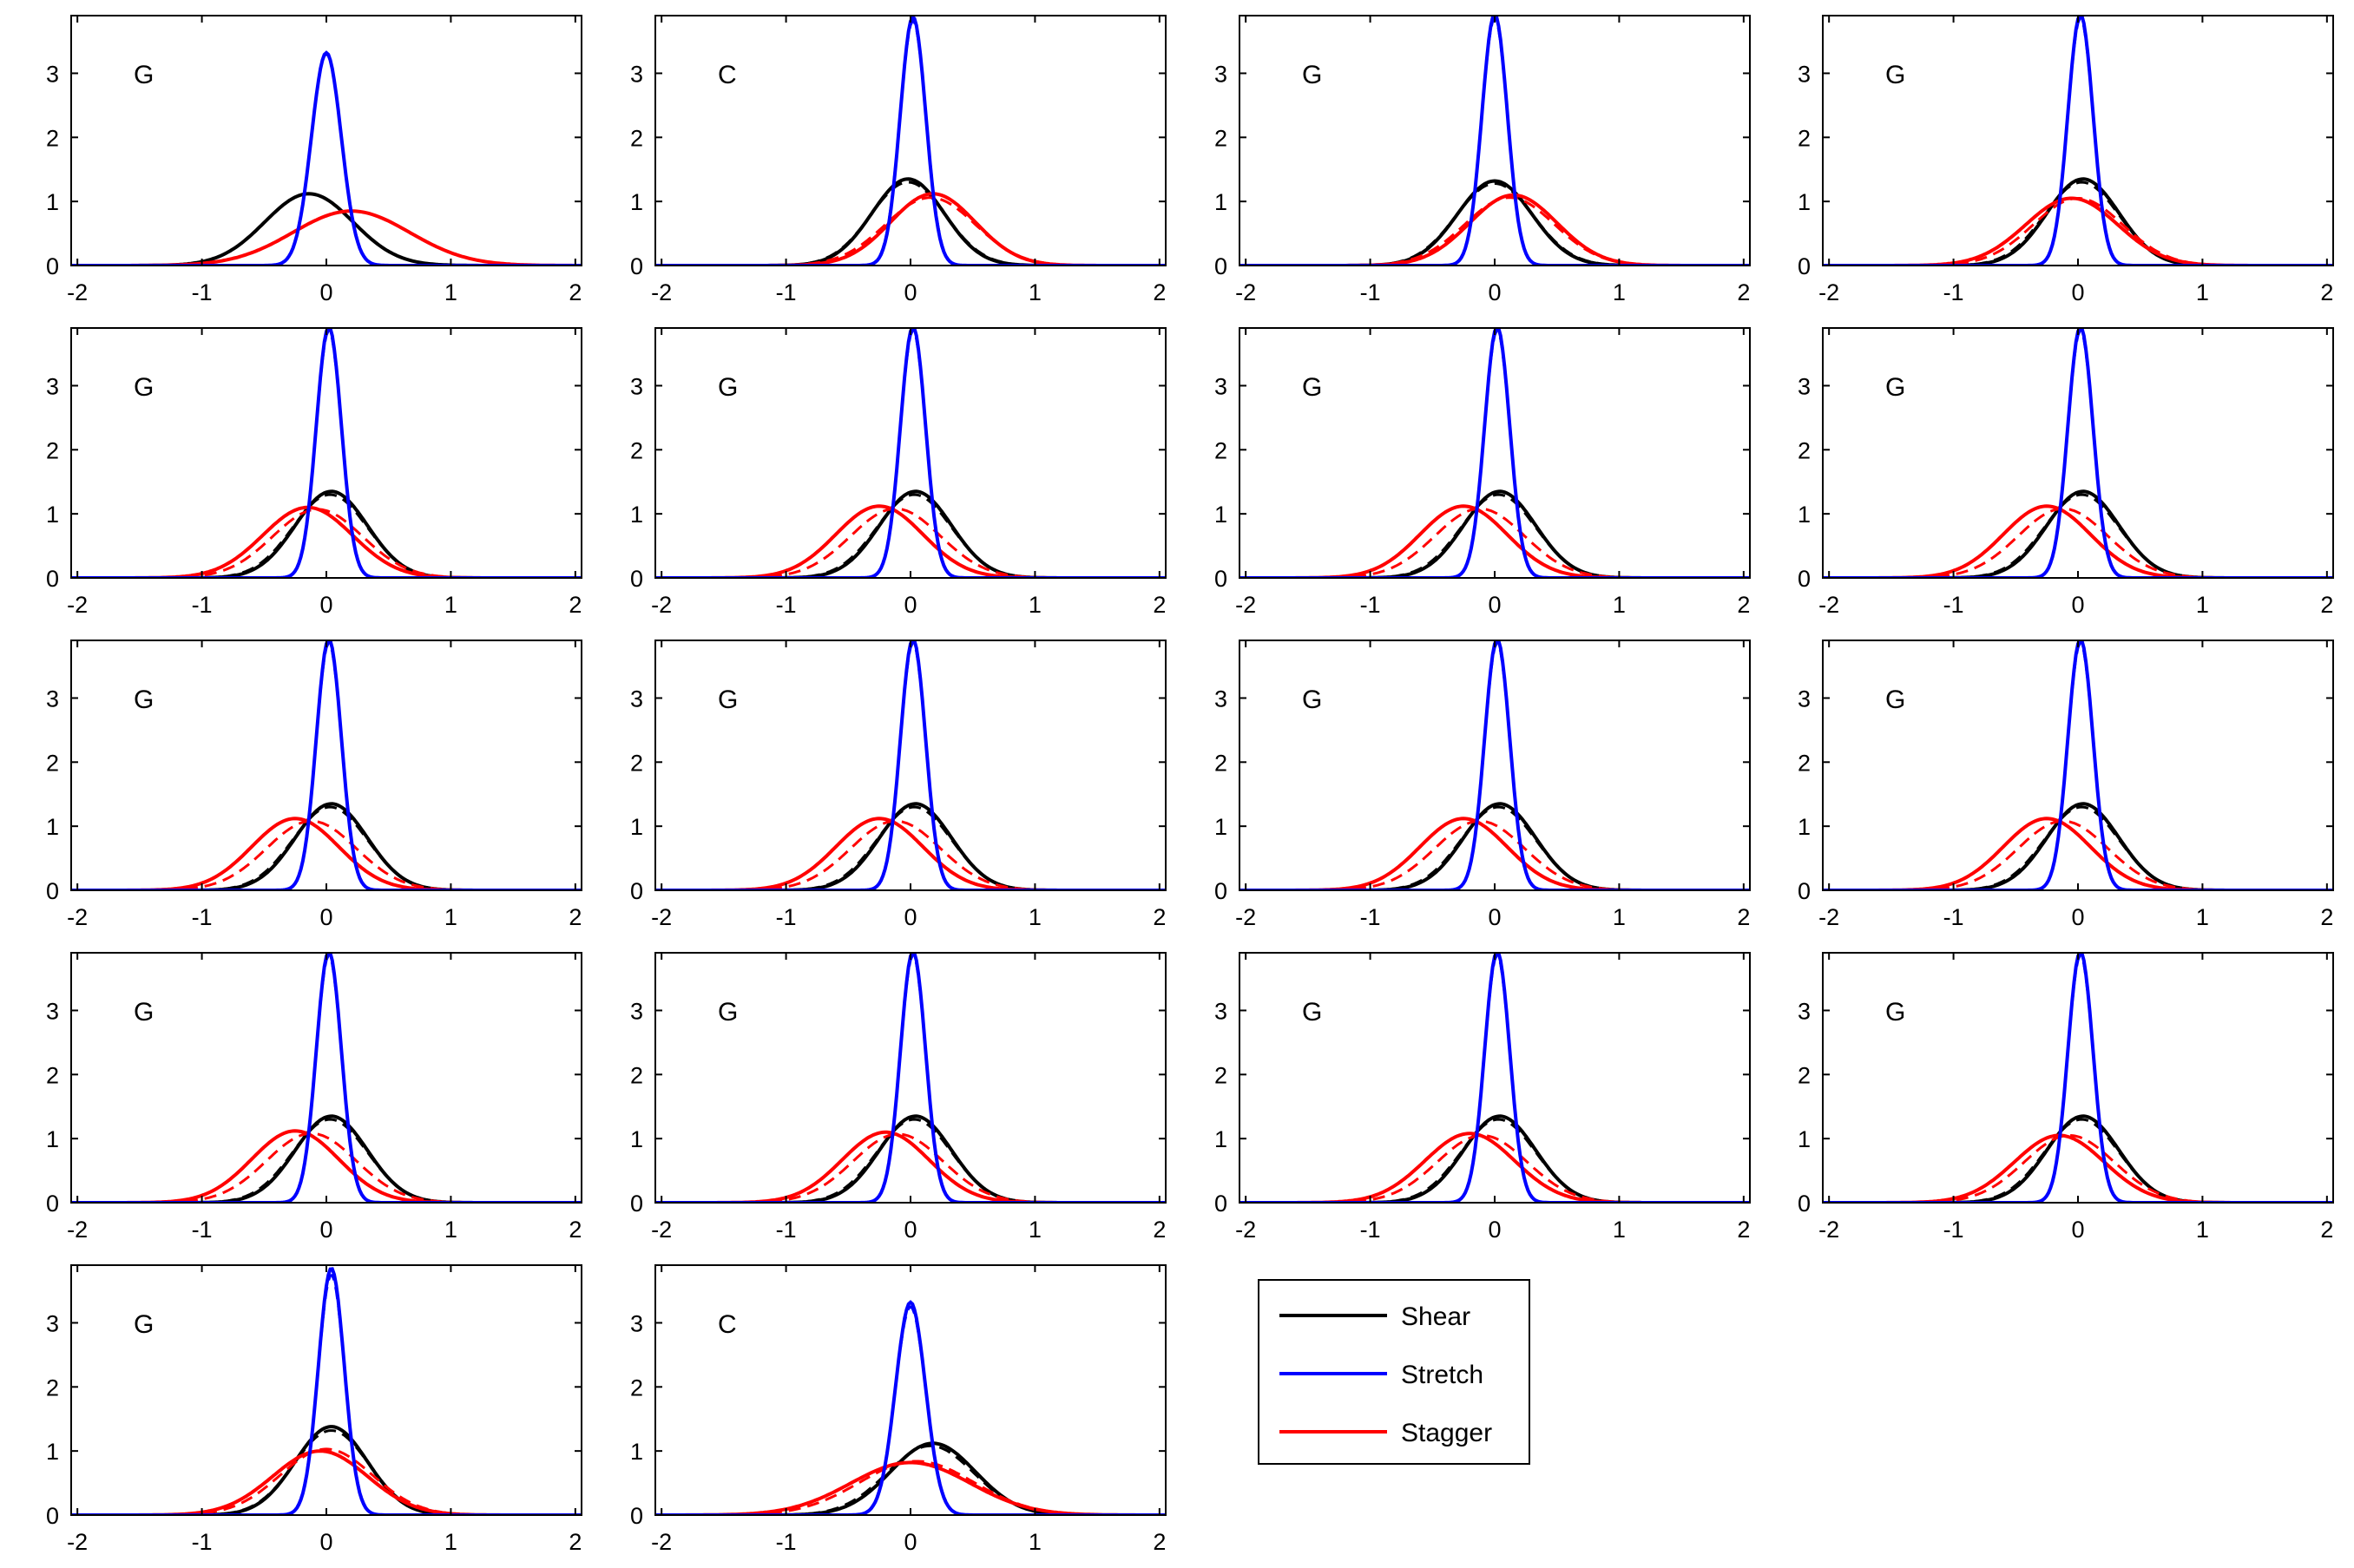  I want to click on subplot-15: -2 -1 0 1 2 0 1 2 3 G, so click(1483, 1097).